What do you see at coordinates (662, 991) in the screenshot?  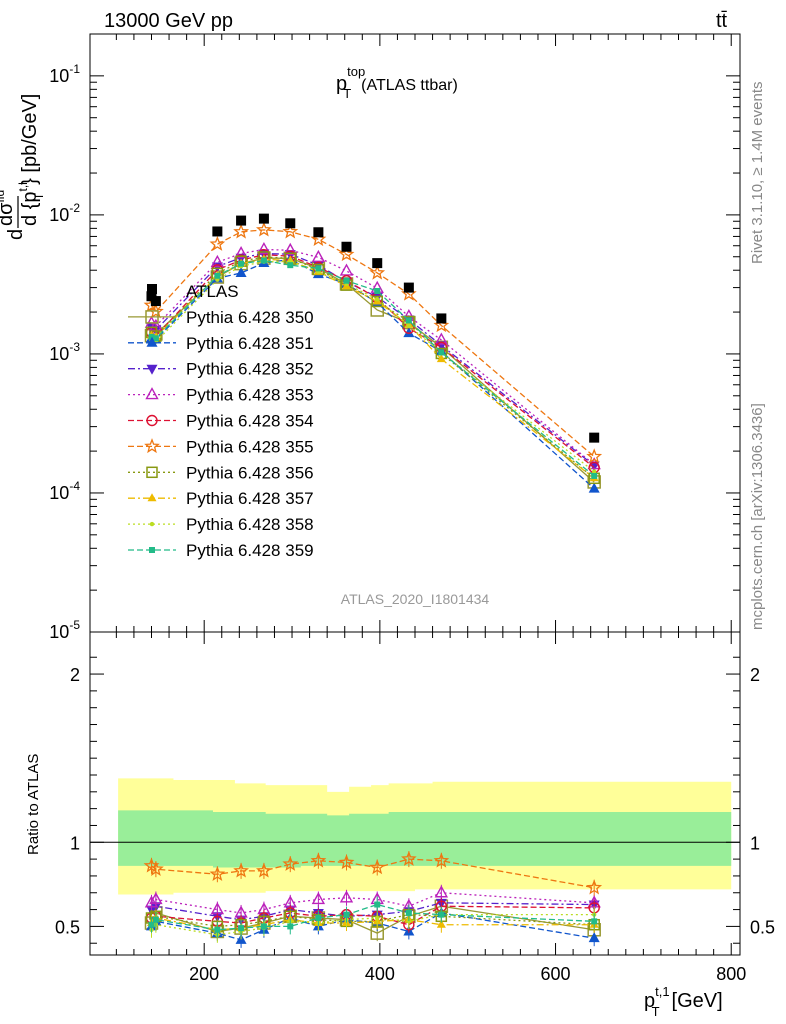 I see `xlabel-sup: t,1` at bounding box center [662, 991].